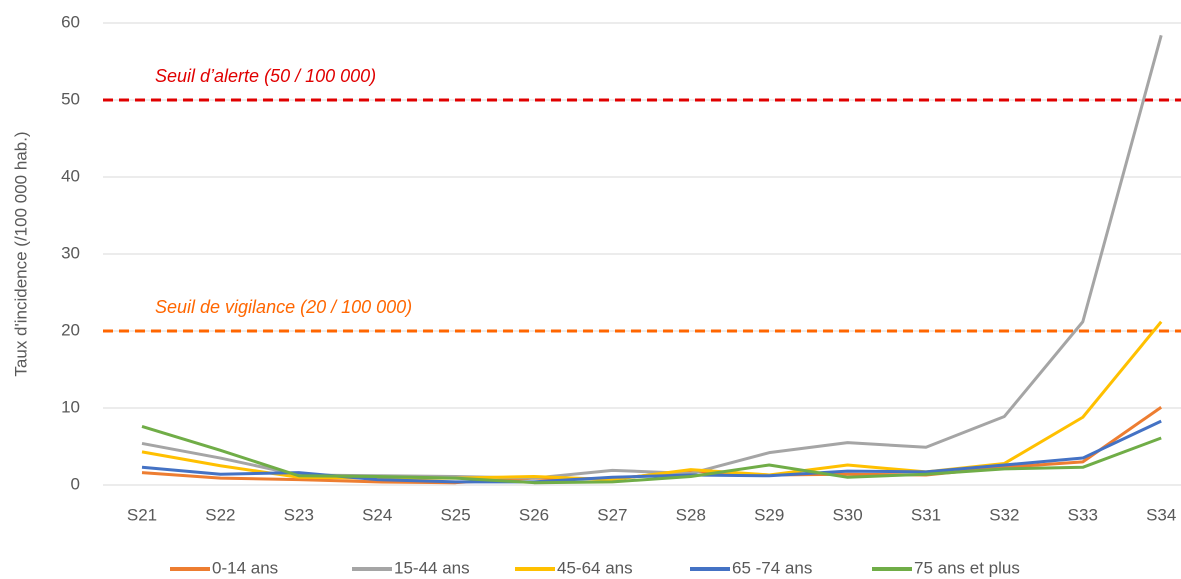 Image resolution: width=1181 pixels, height=579 pixels. Describe the element at coordinates (455, 514) in the screenshot. I see `x-tick-label: S25` at that location.